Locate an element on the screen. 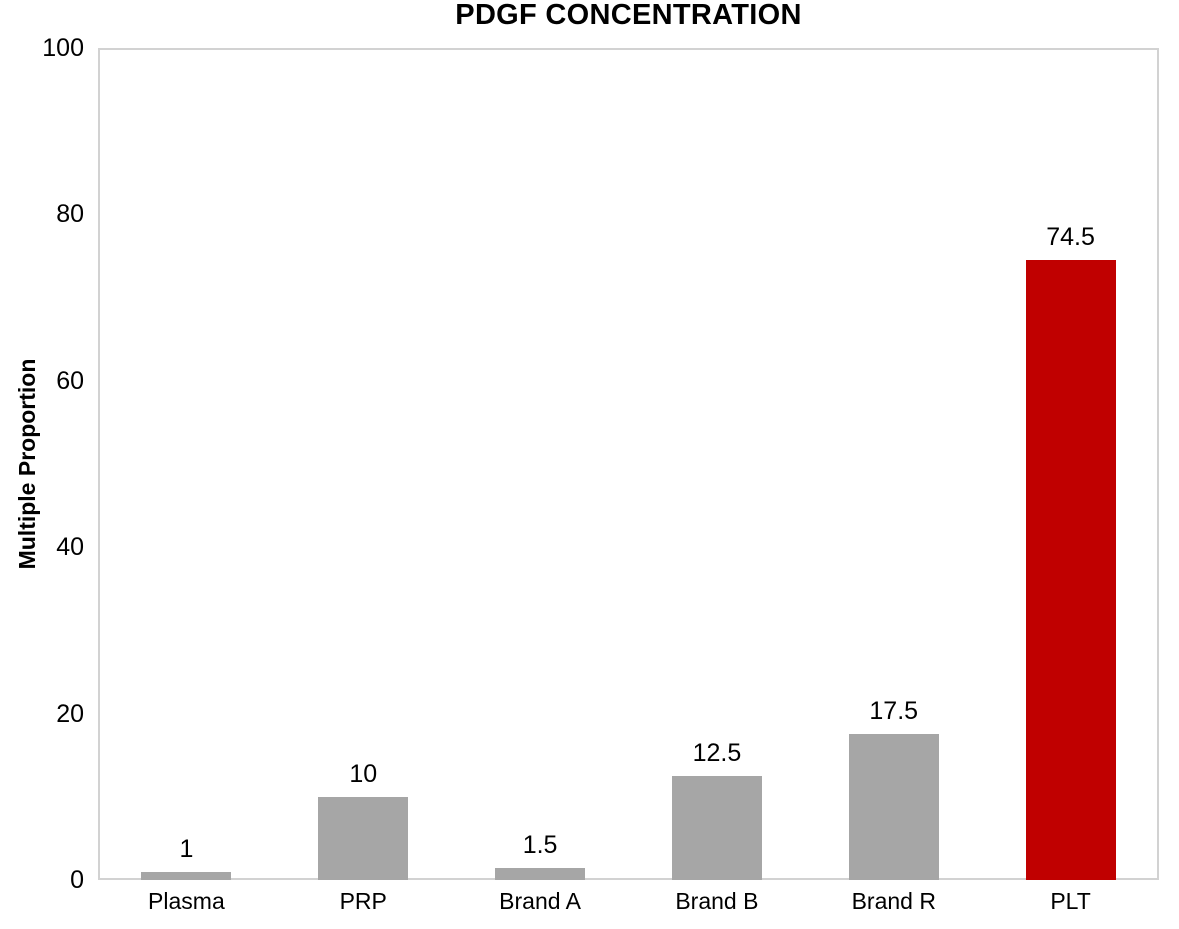  bar-value-label-prp: 10 is located at coordinates (363, 773).